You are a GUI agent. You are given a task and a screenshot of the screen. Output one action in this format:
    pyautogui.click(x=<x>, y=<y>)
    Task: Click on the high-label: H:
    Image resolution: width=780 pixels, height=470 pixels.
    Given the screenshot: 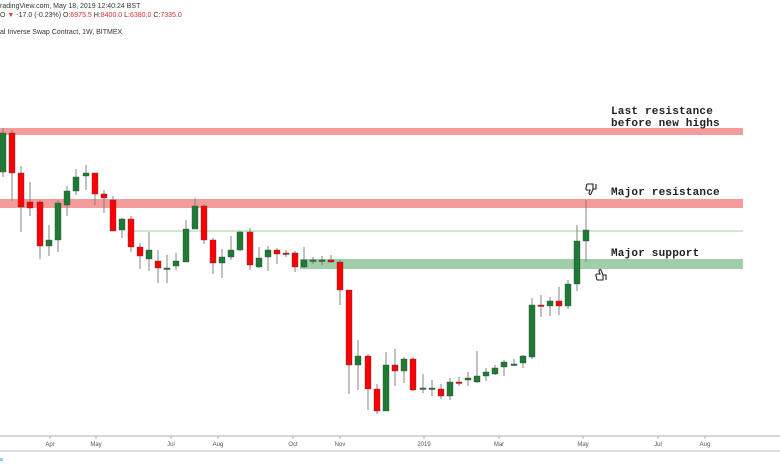 What is the action you would take?
    pyautogui.click(x=97, y=15)
    